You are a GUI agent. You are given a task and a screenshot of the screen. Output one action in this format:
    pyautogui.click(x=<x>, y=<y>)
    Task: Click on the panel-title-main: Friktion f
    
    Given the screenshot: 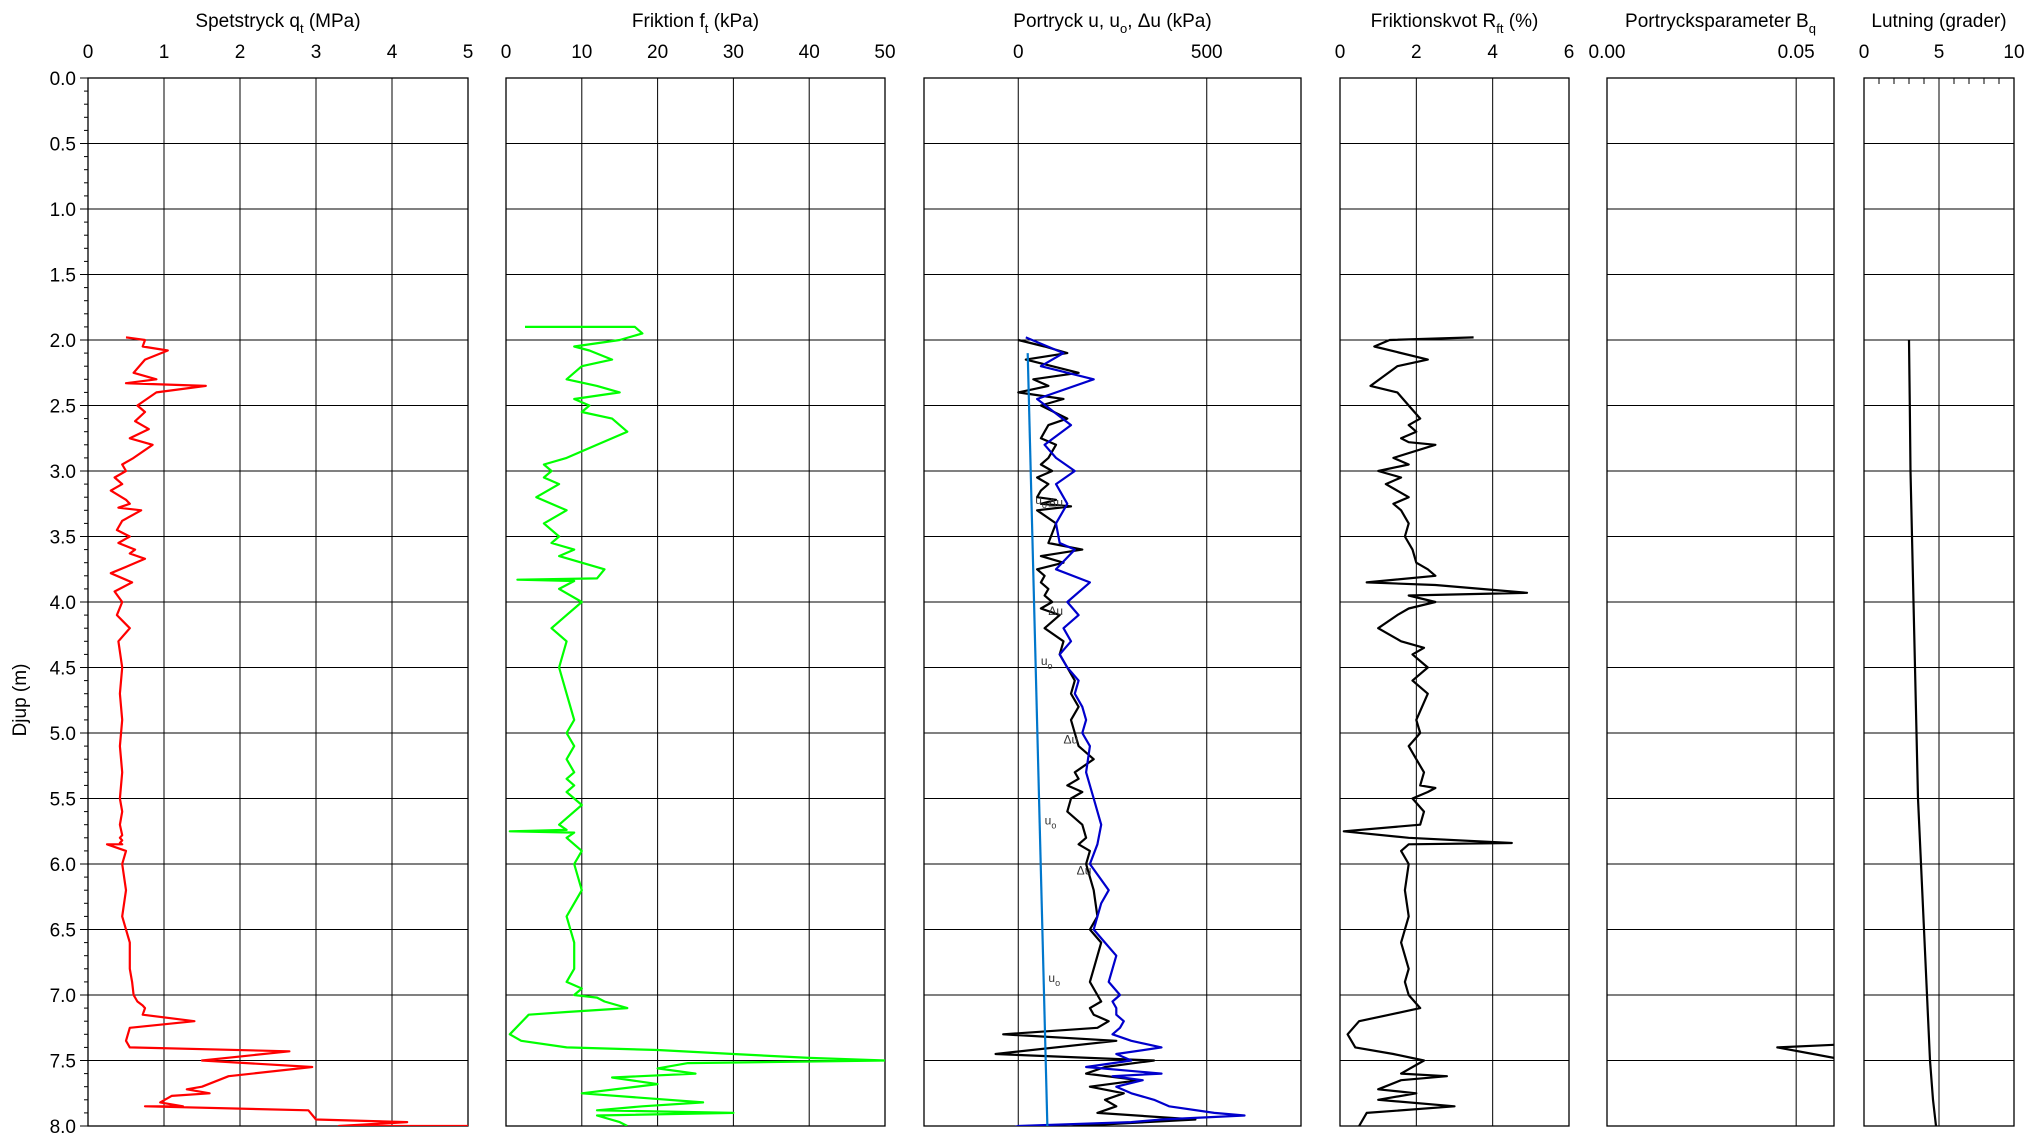 What is the action you would take?
    pyautogui.click(x=669, y=21)
    